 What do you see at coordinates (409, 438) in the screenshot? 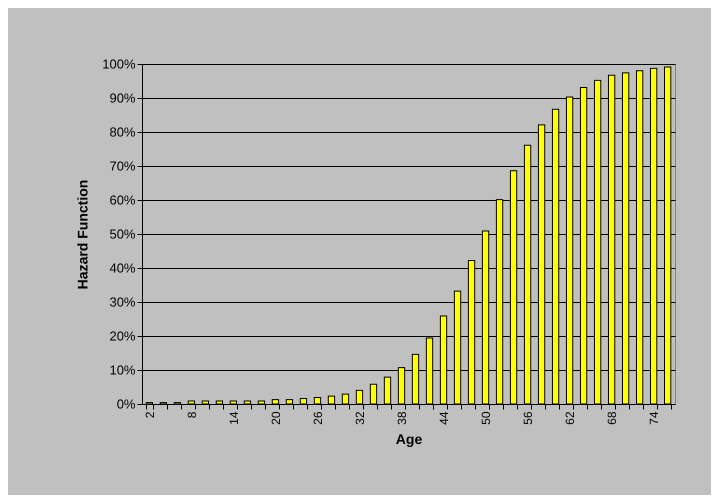
I see `x-axis-title: Age` at bounding box center [409, 438].